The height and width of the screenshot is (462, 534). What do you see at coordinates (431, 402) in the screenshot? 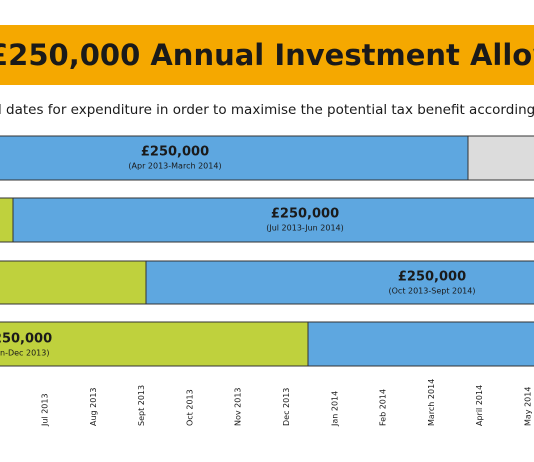
I see `month-label: March 2014` at bounding box center [431, 402].